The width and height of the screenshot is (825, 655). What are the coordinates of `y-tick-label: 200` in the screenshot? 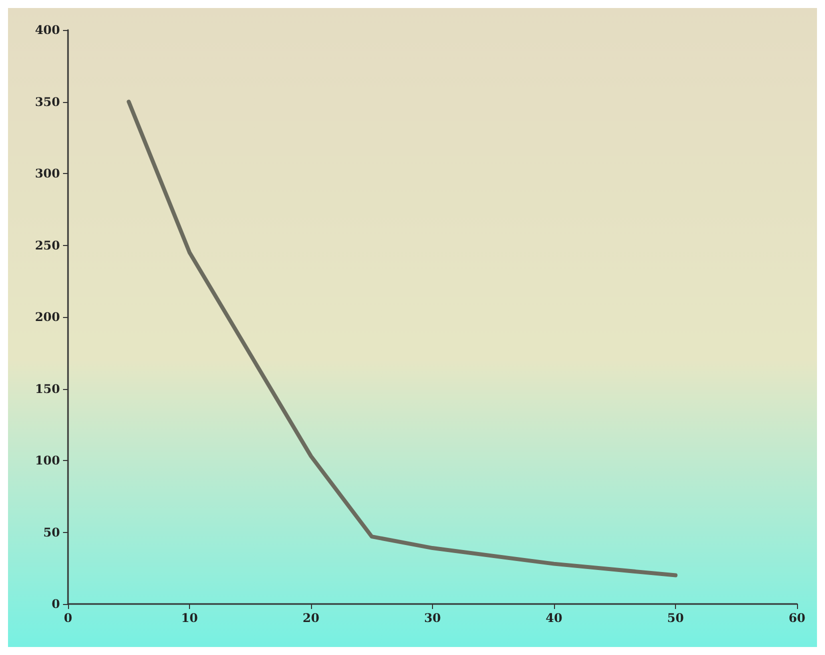 It's located at (47, 317).